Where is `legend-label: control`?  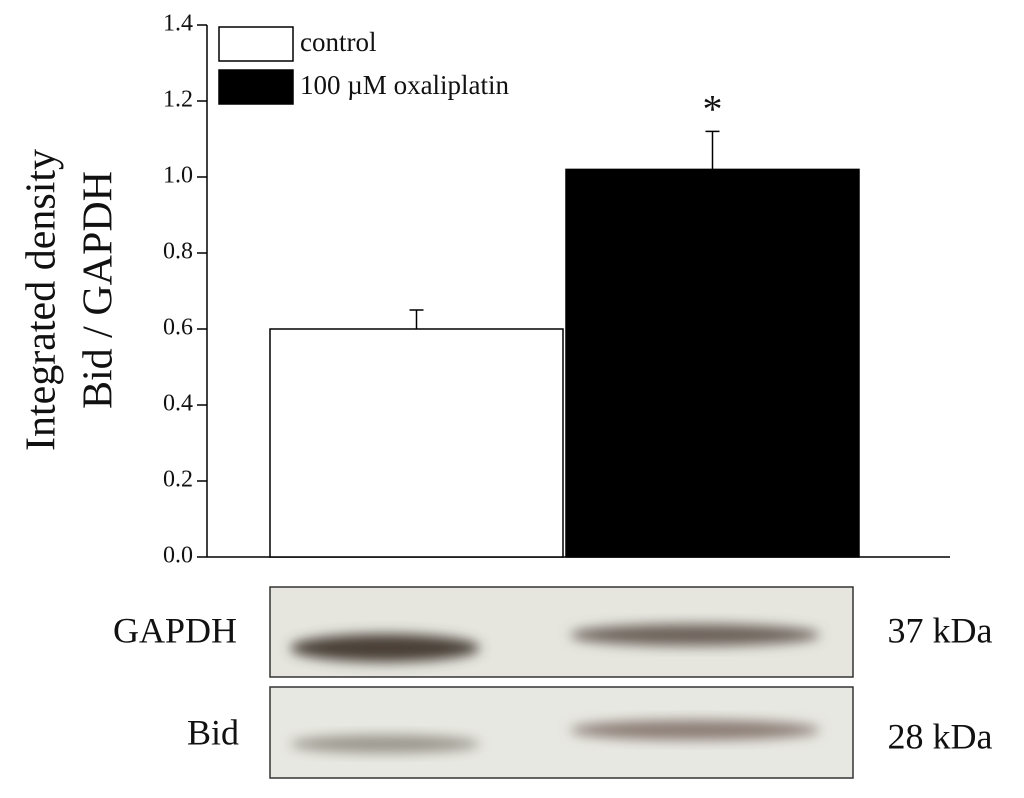 legend-label: control is located at coordinates (338, 42).